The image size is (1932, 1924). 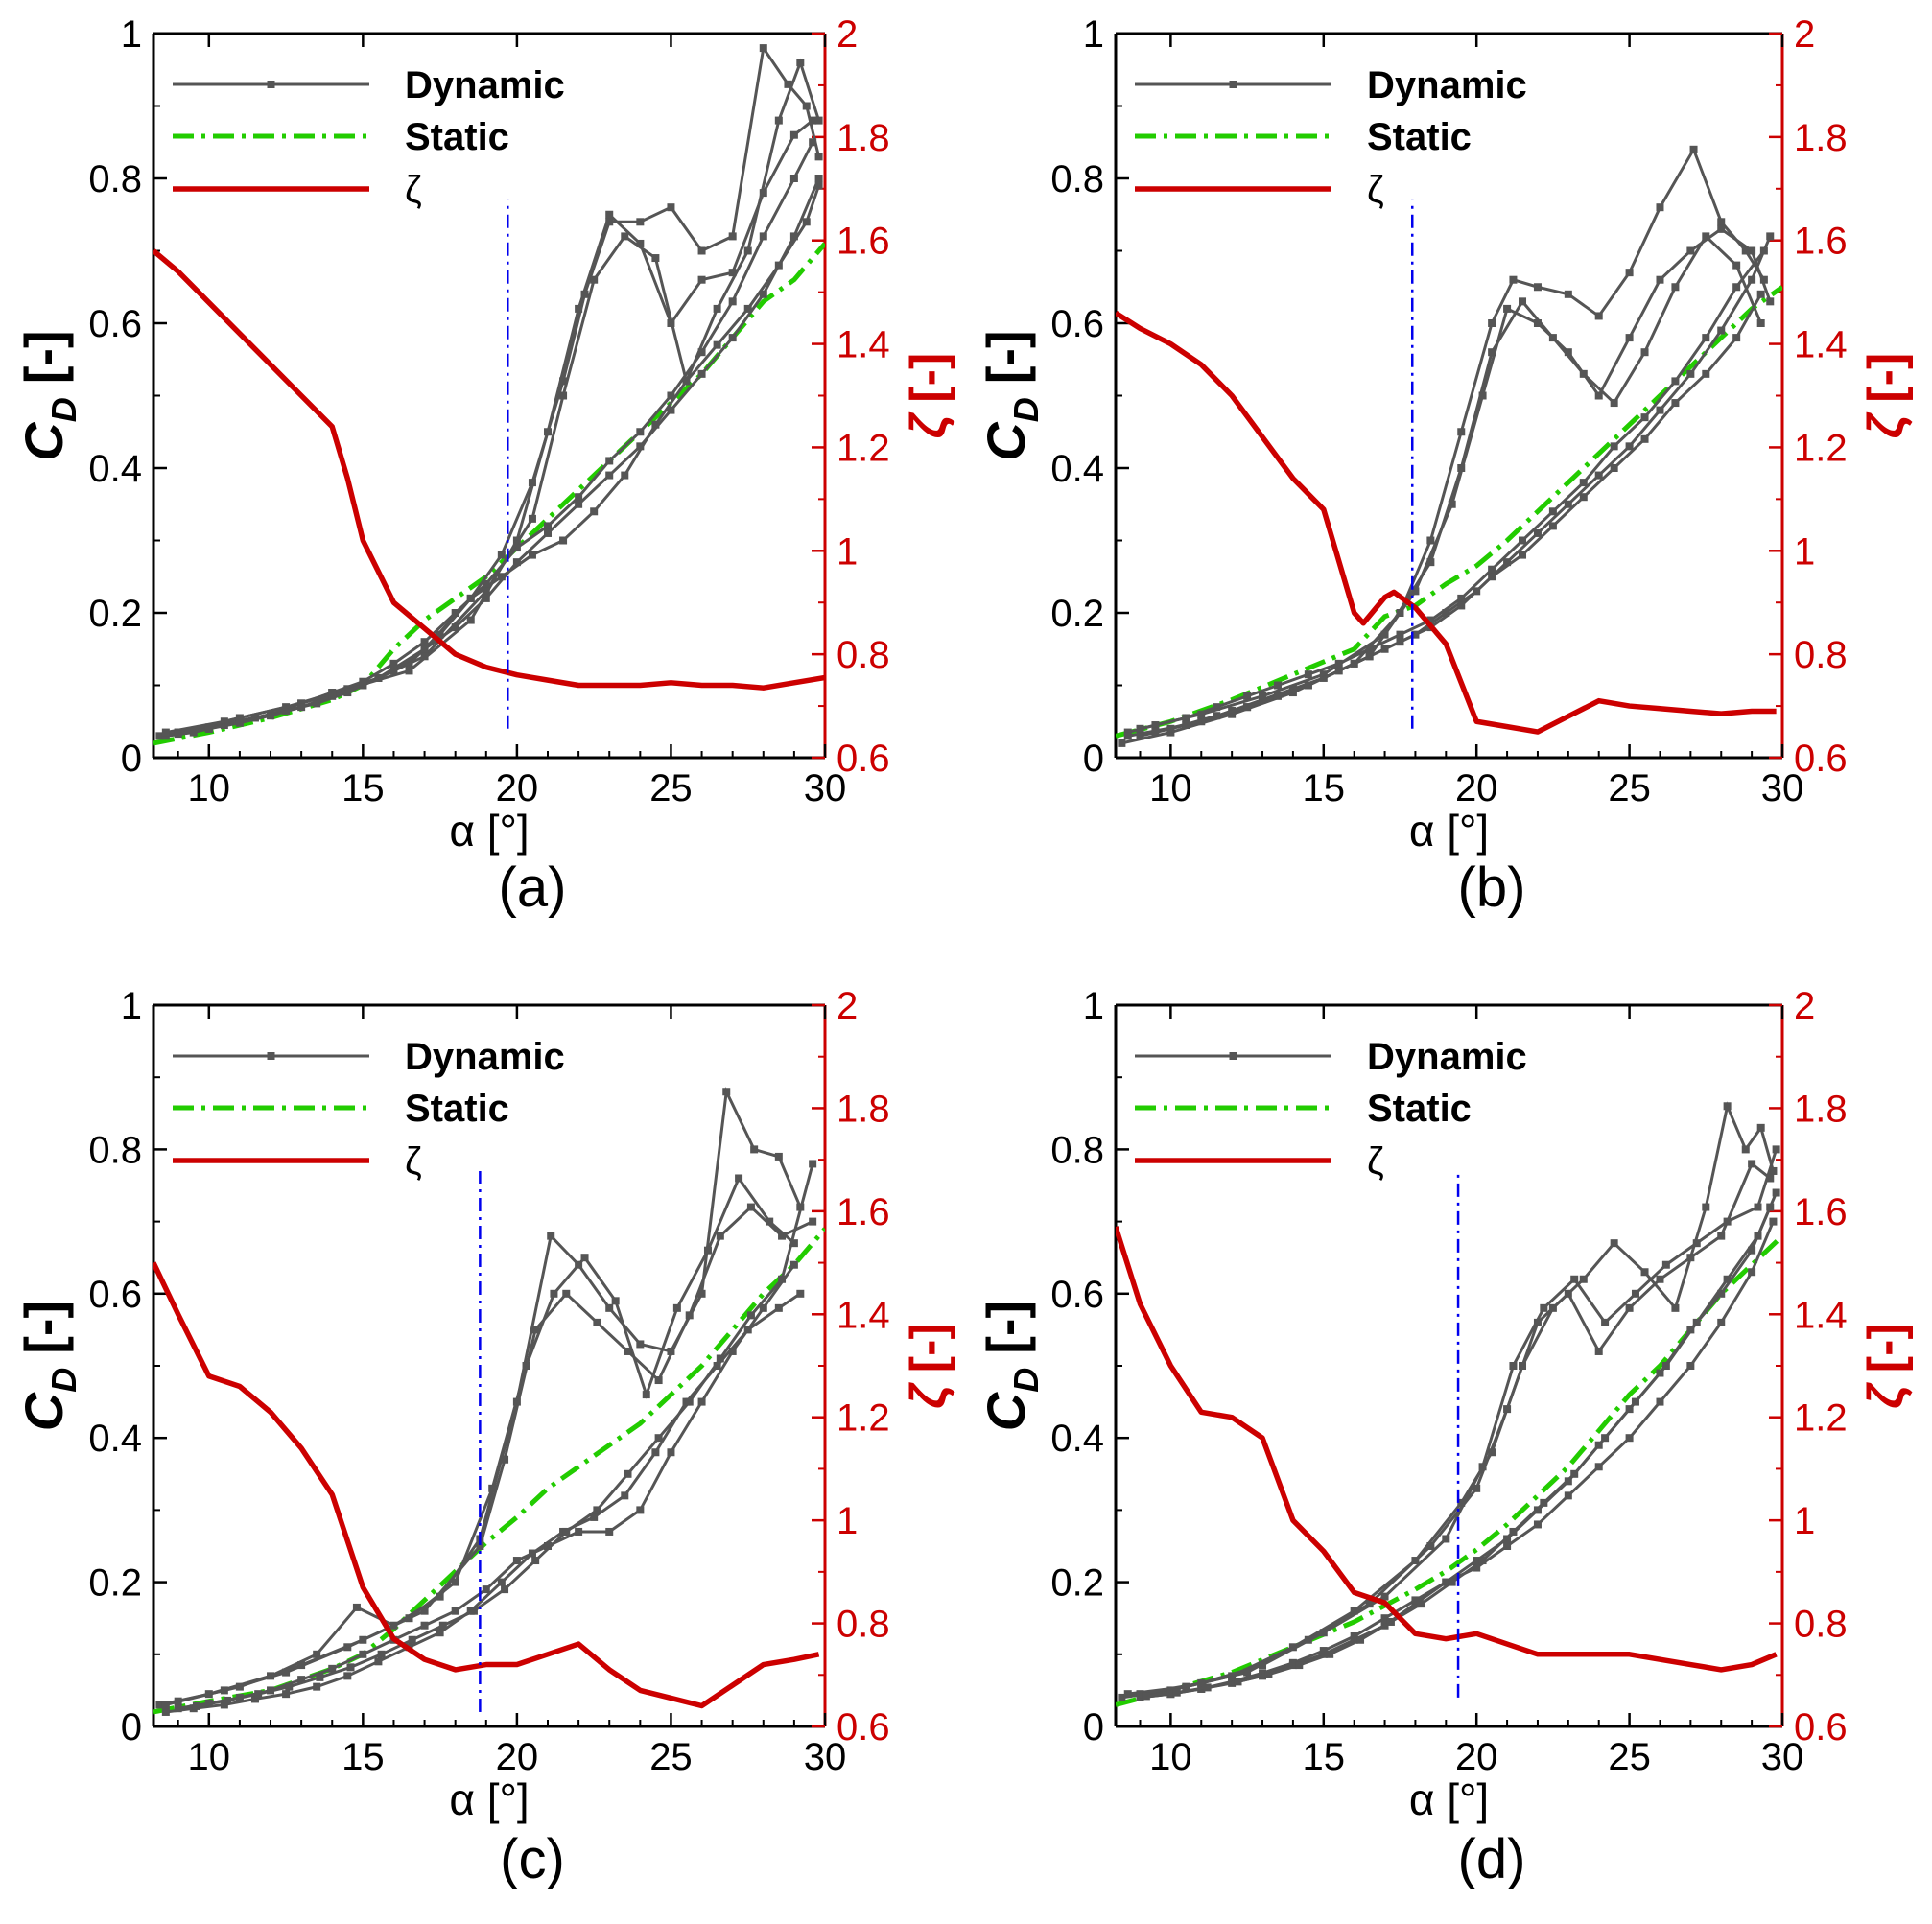 I want to click on legend-zeta-label: ζ, so click(x=1375, y=190).